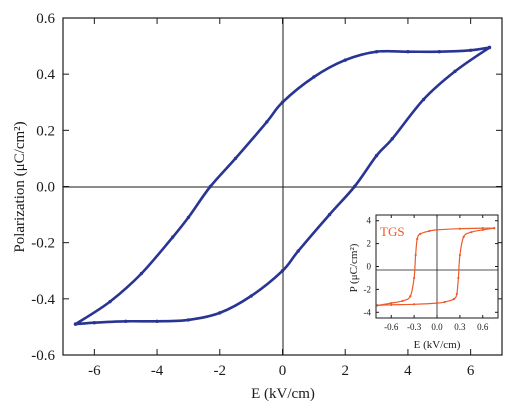  What do you see at coordinates (45, 131) in the screenshot?
I see `main-y-tick-label: 0.2` at bounding box center [45, 131].